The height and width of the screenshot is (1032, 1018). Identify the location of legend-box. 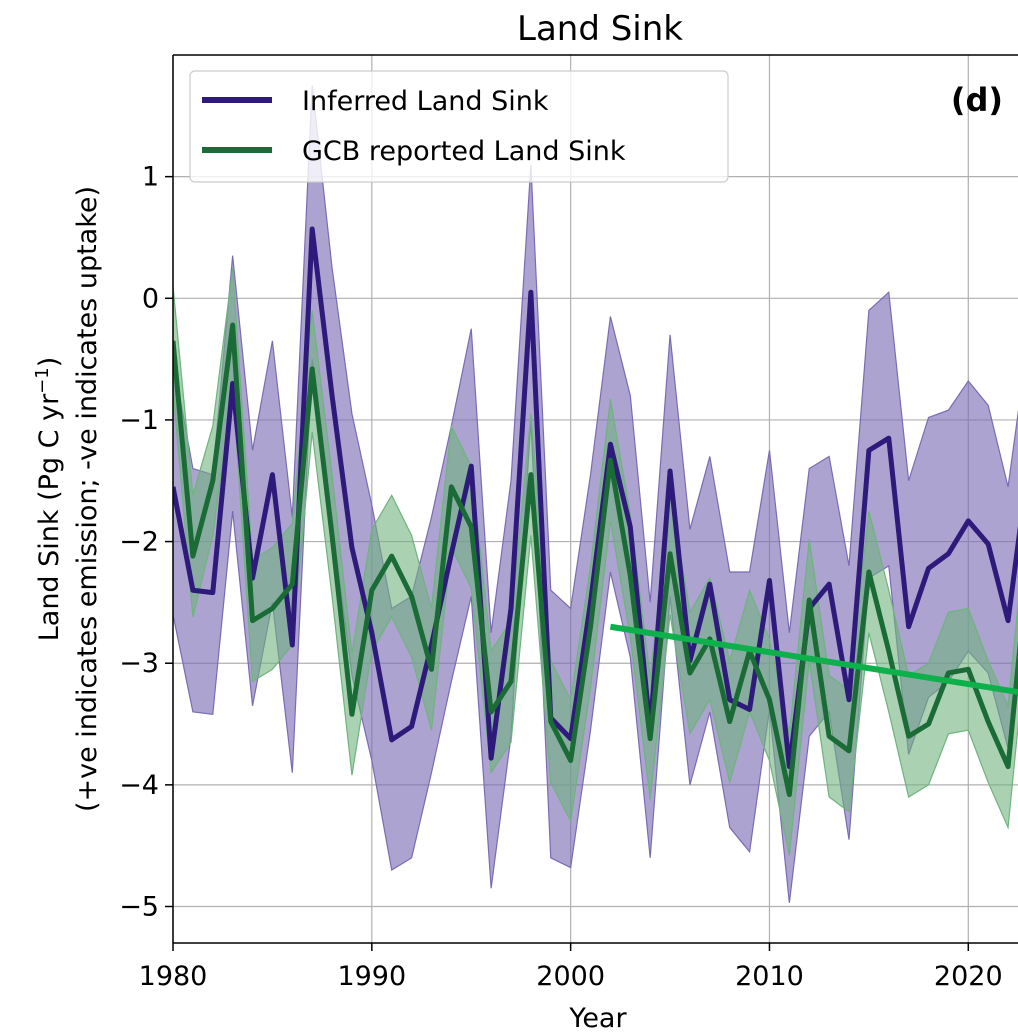
(459, 126).